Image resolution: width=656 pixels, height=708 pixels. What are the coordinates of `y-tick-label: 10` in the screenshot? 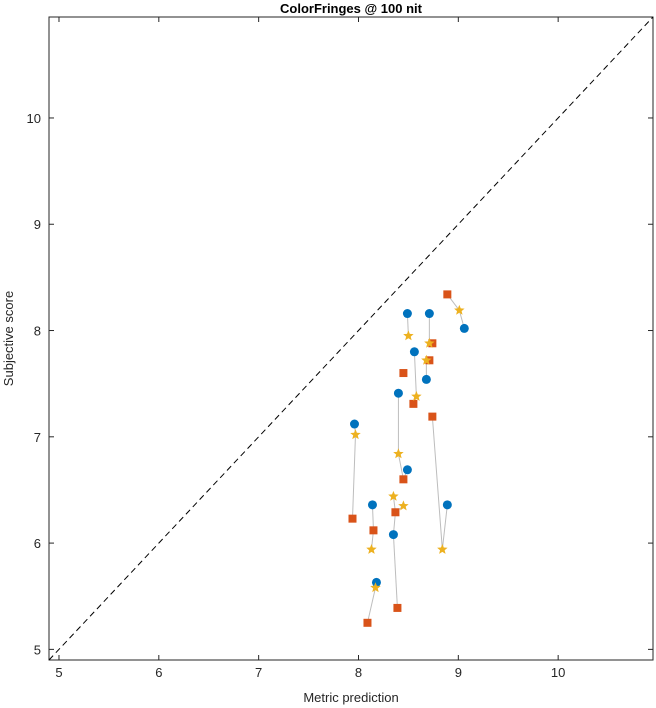 It's located at (34, 118).